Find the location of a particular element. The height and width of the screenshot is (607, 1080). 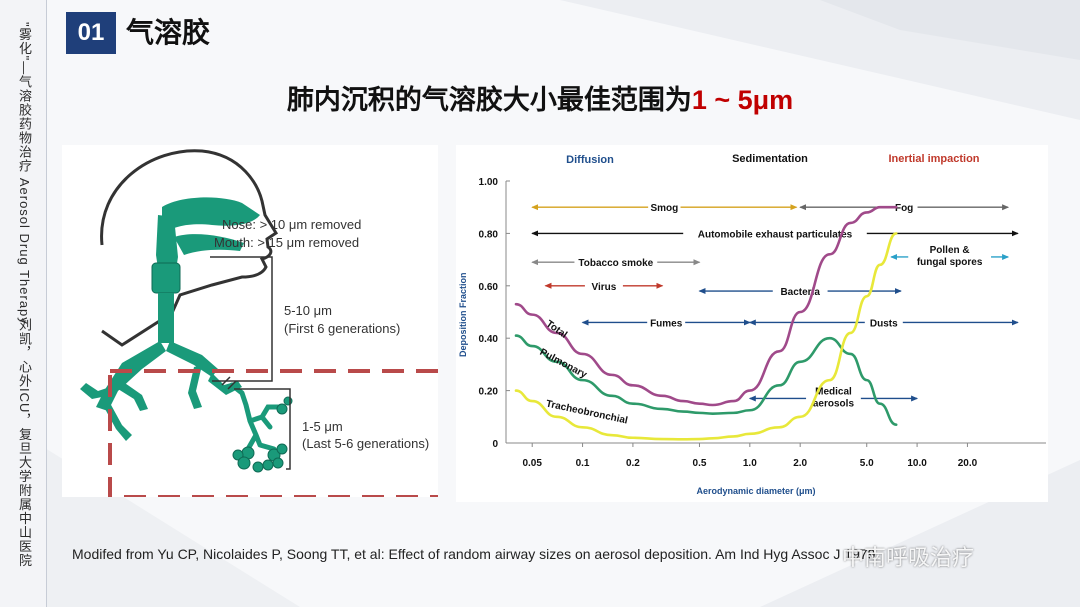

range-label: Automobile exhaust particulates is located at coordinates (775, 234).